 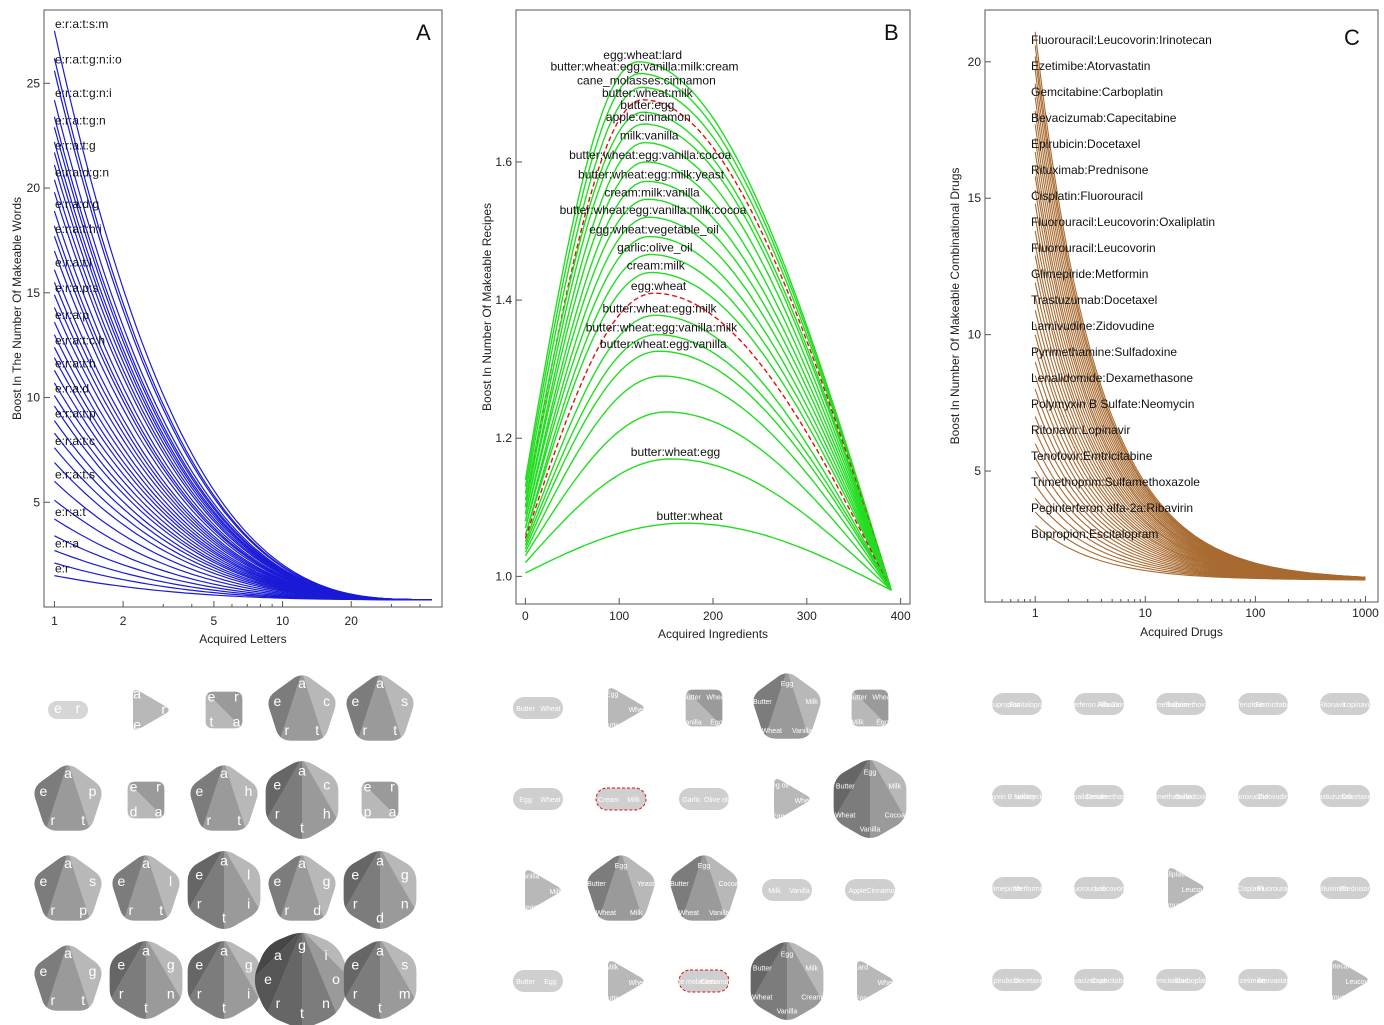 I want to click on panel-a-x-tick-label: 1, so click(x=54, y=621).